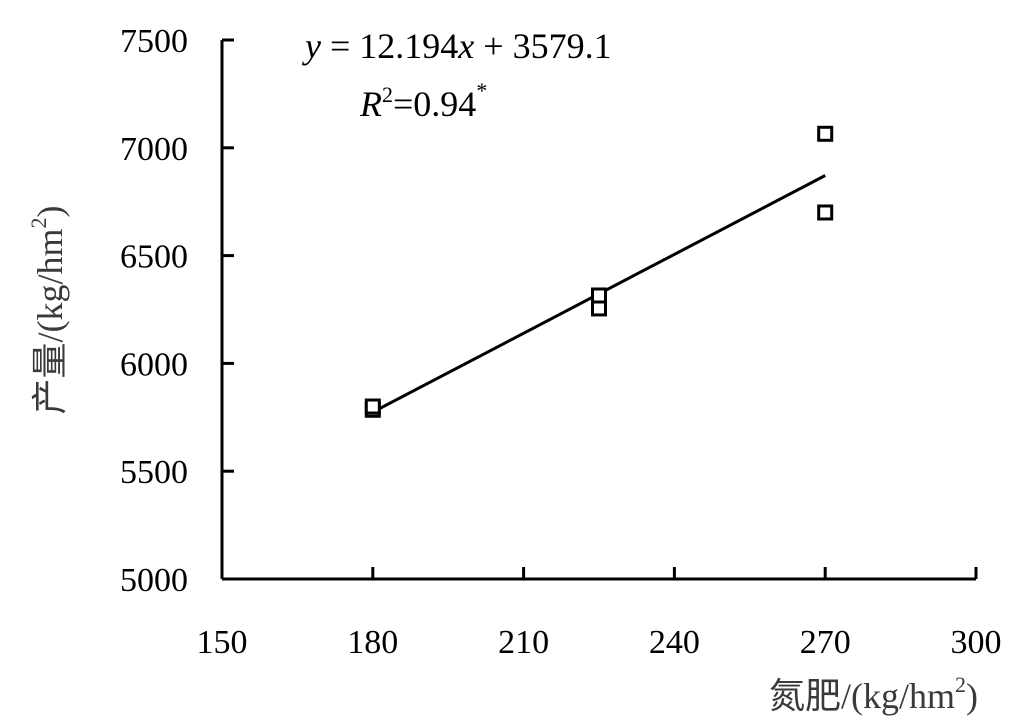 This screenshot has width=1019, height=725. Describe the element at coordinates (389, 46) in the screenshot. I see `equation-rest: = 12.194` at that location.